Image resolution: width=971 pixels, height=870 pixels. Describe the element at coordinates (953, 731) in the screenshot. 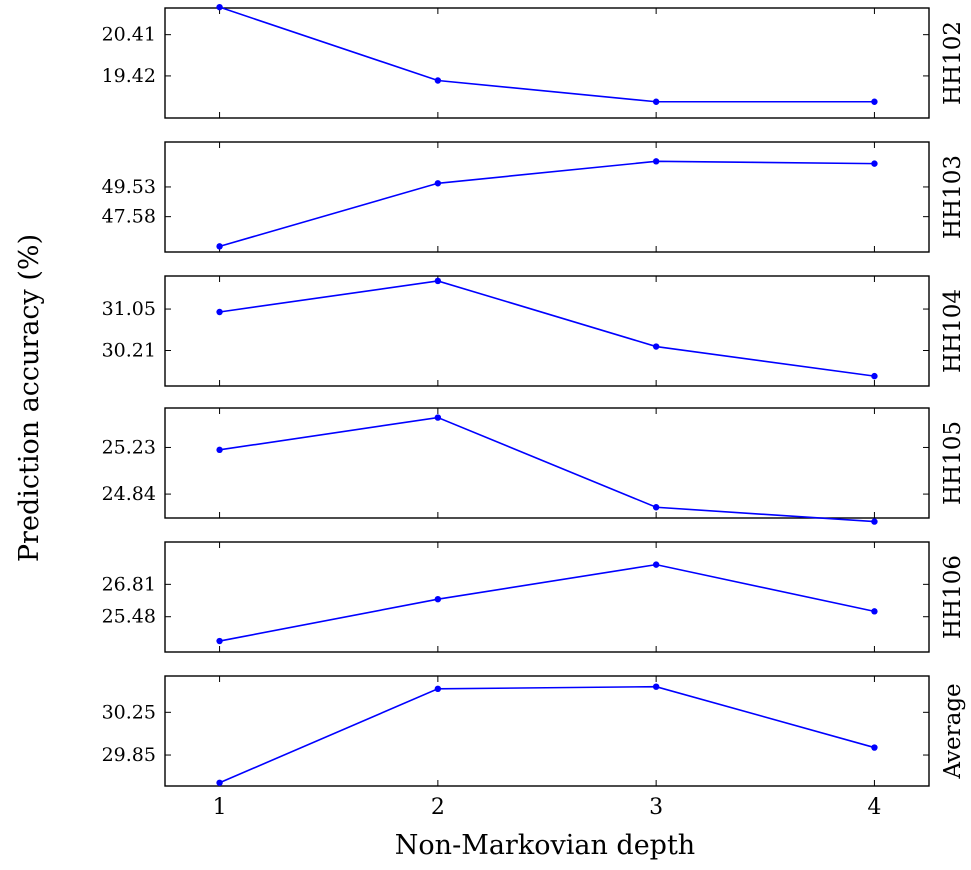

I see `panel-label: Average` at that location.